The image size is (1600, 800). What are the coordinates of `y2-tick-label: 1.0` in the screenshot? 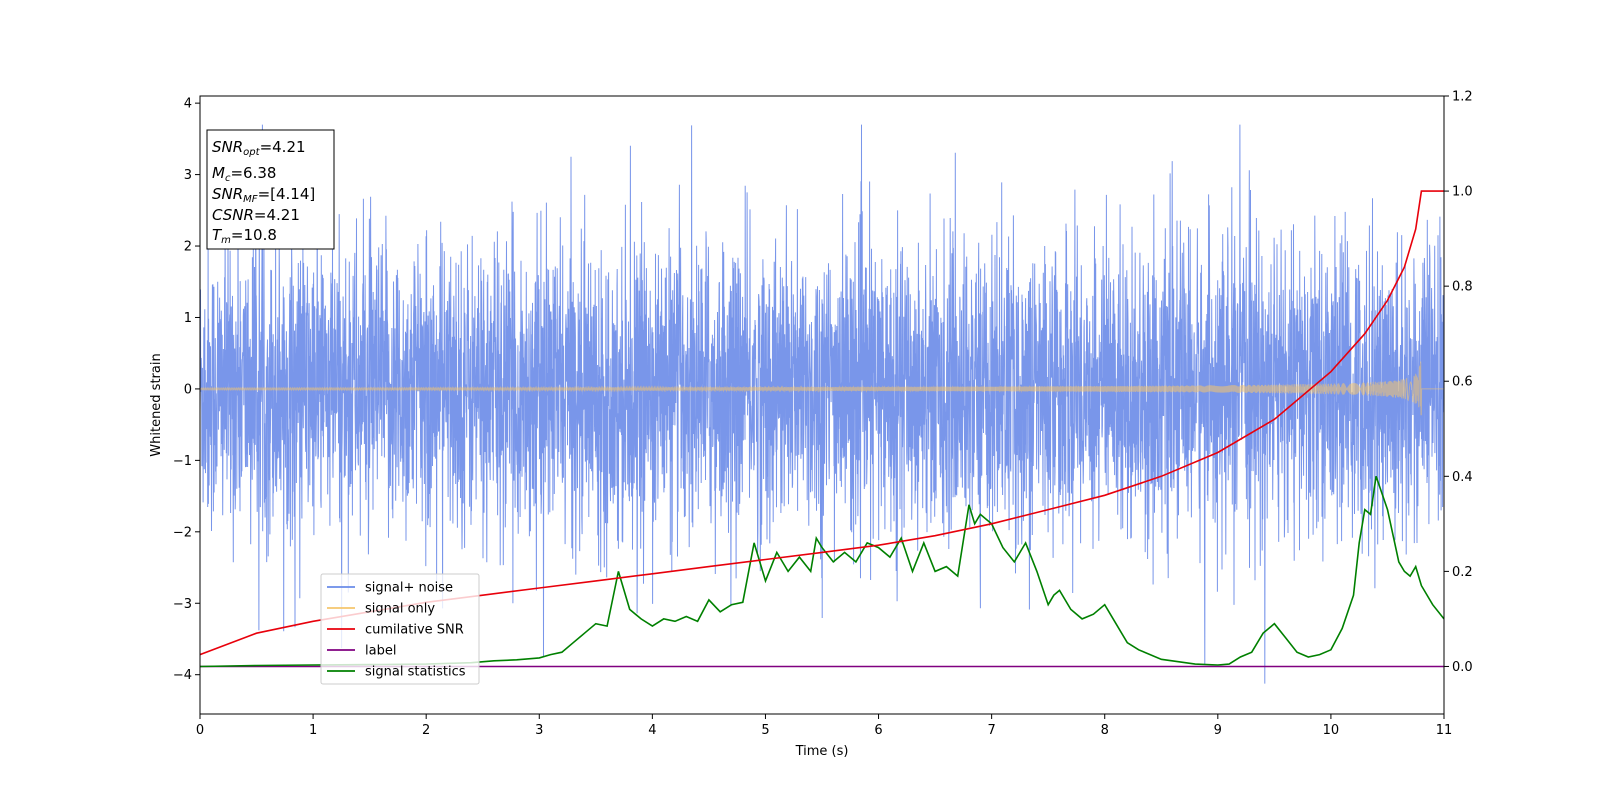 It's located at (1462, 192).